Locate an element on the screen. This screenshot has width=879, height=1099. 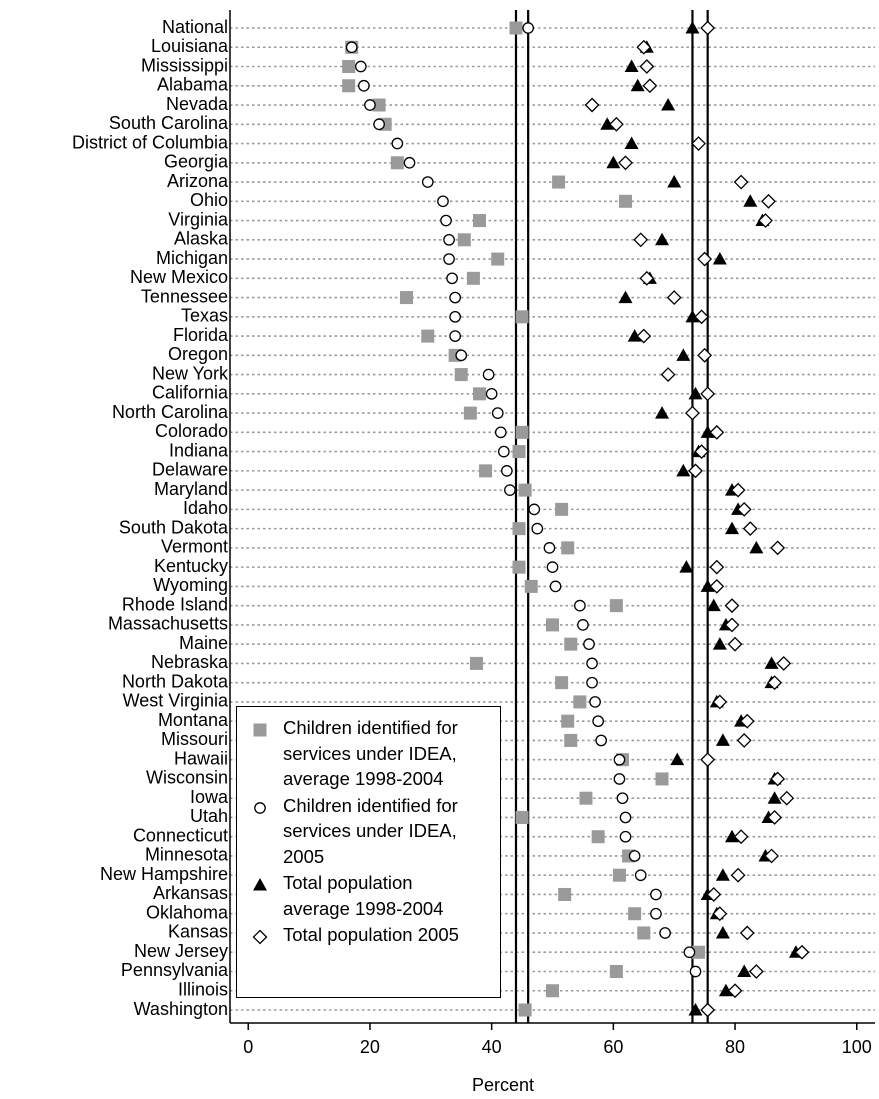
x-tick-label: 40 is located at coordinates (492, 1047).